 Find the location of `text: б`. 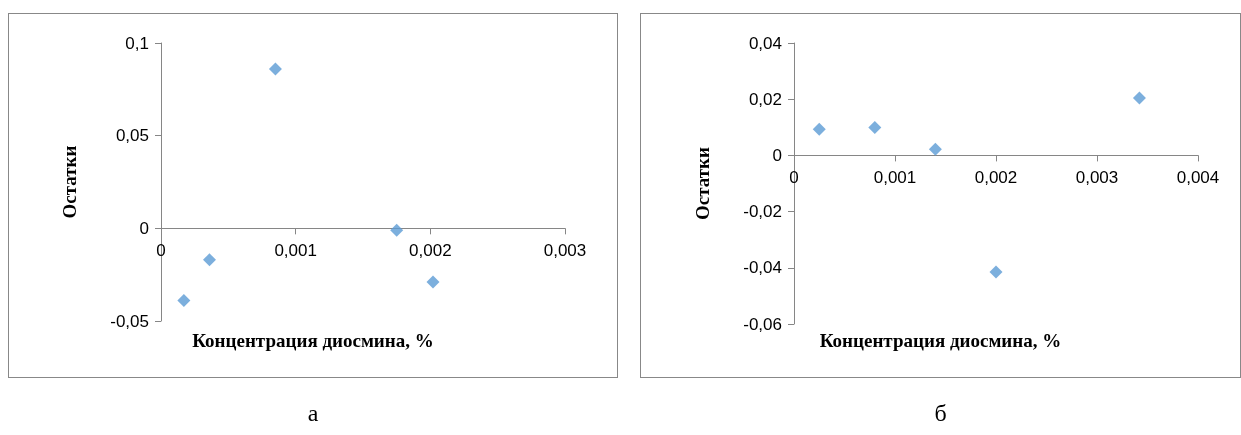

text: б is located at coordinates (940, 413).